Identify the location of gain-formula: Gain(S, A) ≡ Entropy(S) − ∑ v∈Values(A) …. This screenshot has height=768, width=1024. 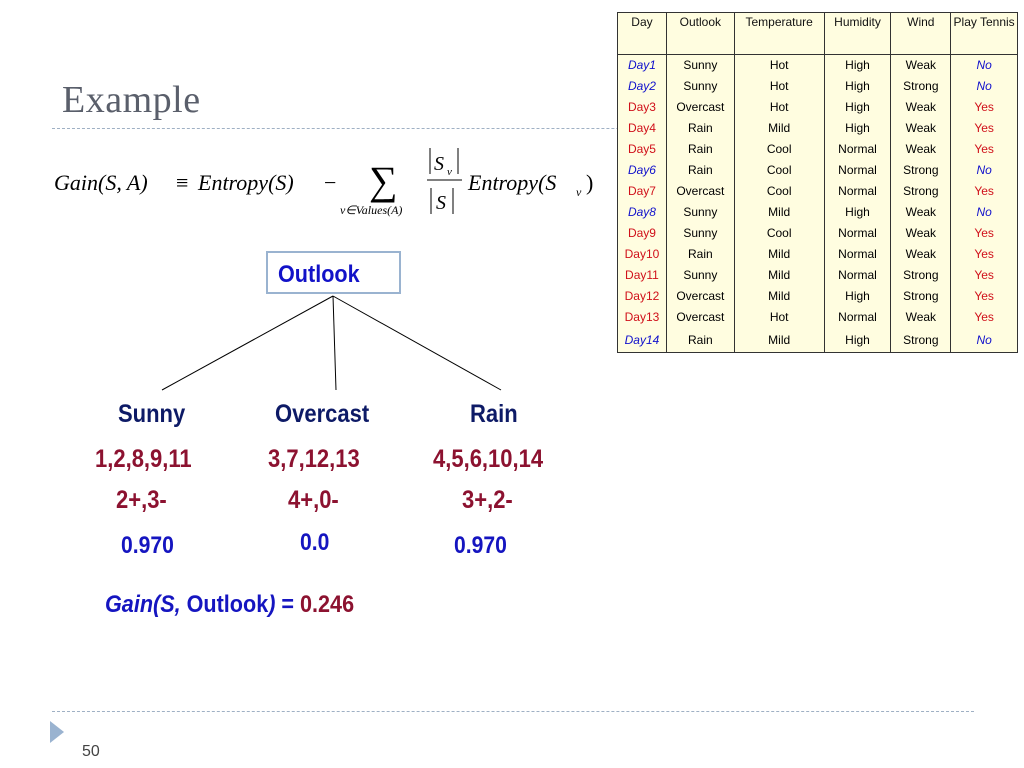
(323, 182).